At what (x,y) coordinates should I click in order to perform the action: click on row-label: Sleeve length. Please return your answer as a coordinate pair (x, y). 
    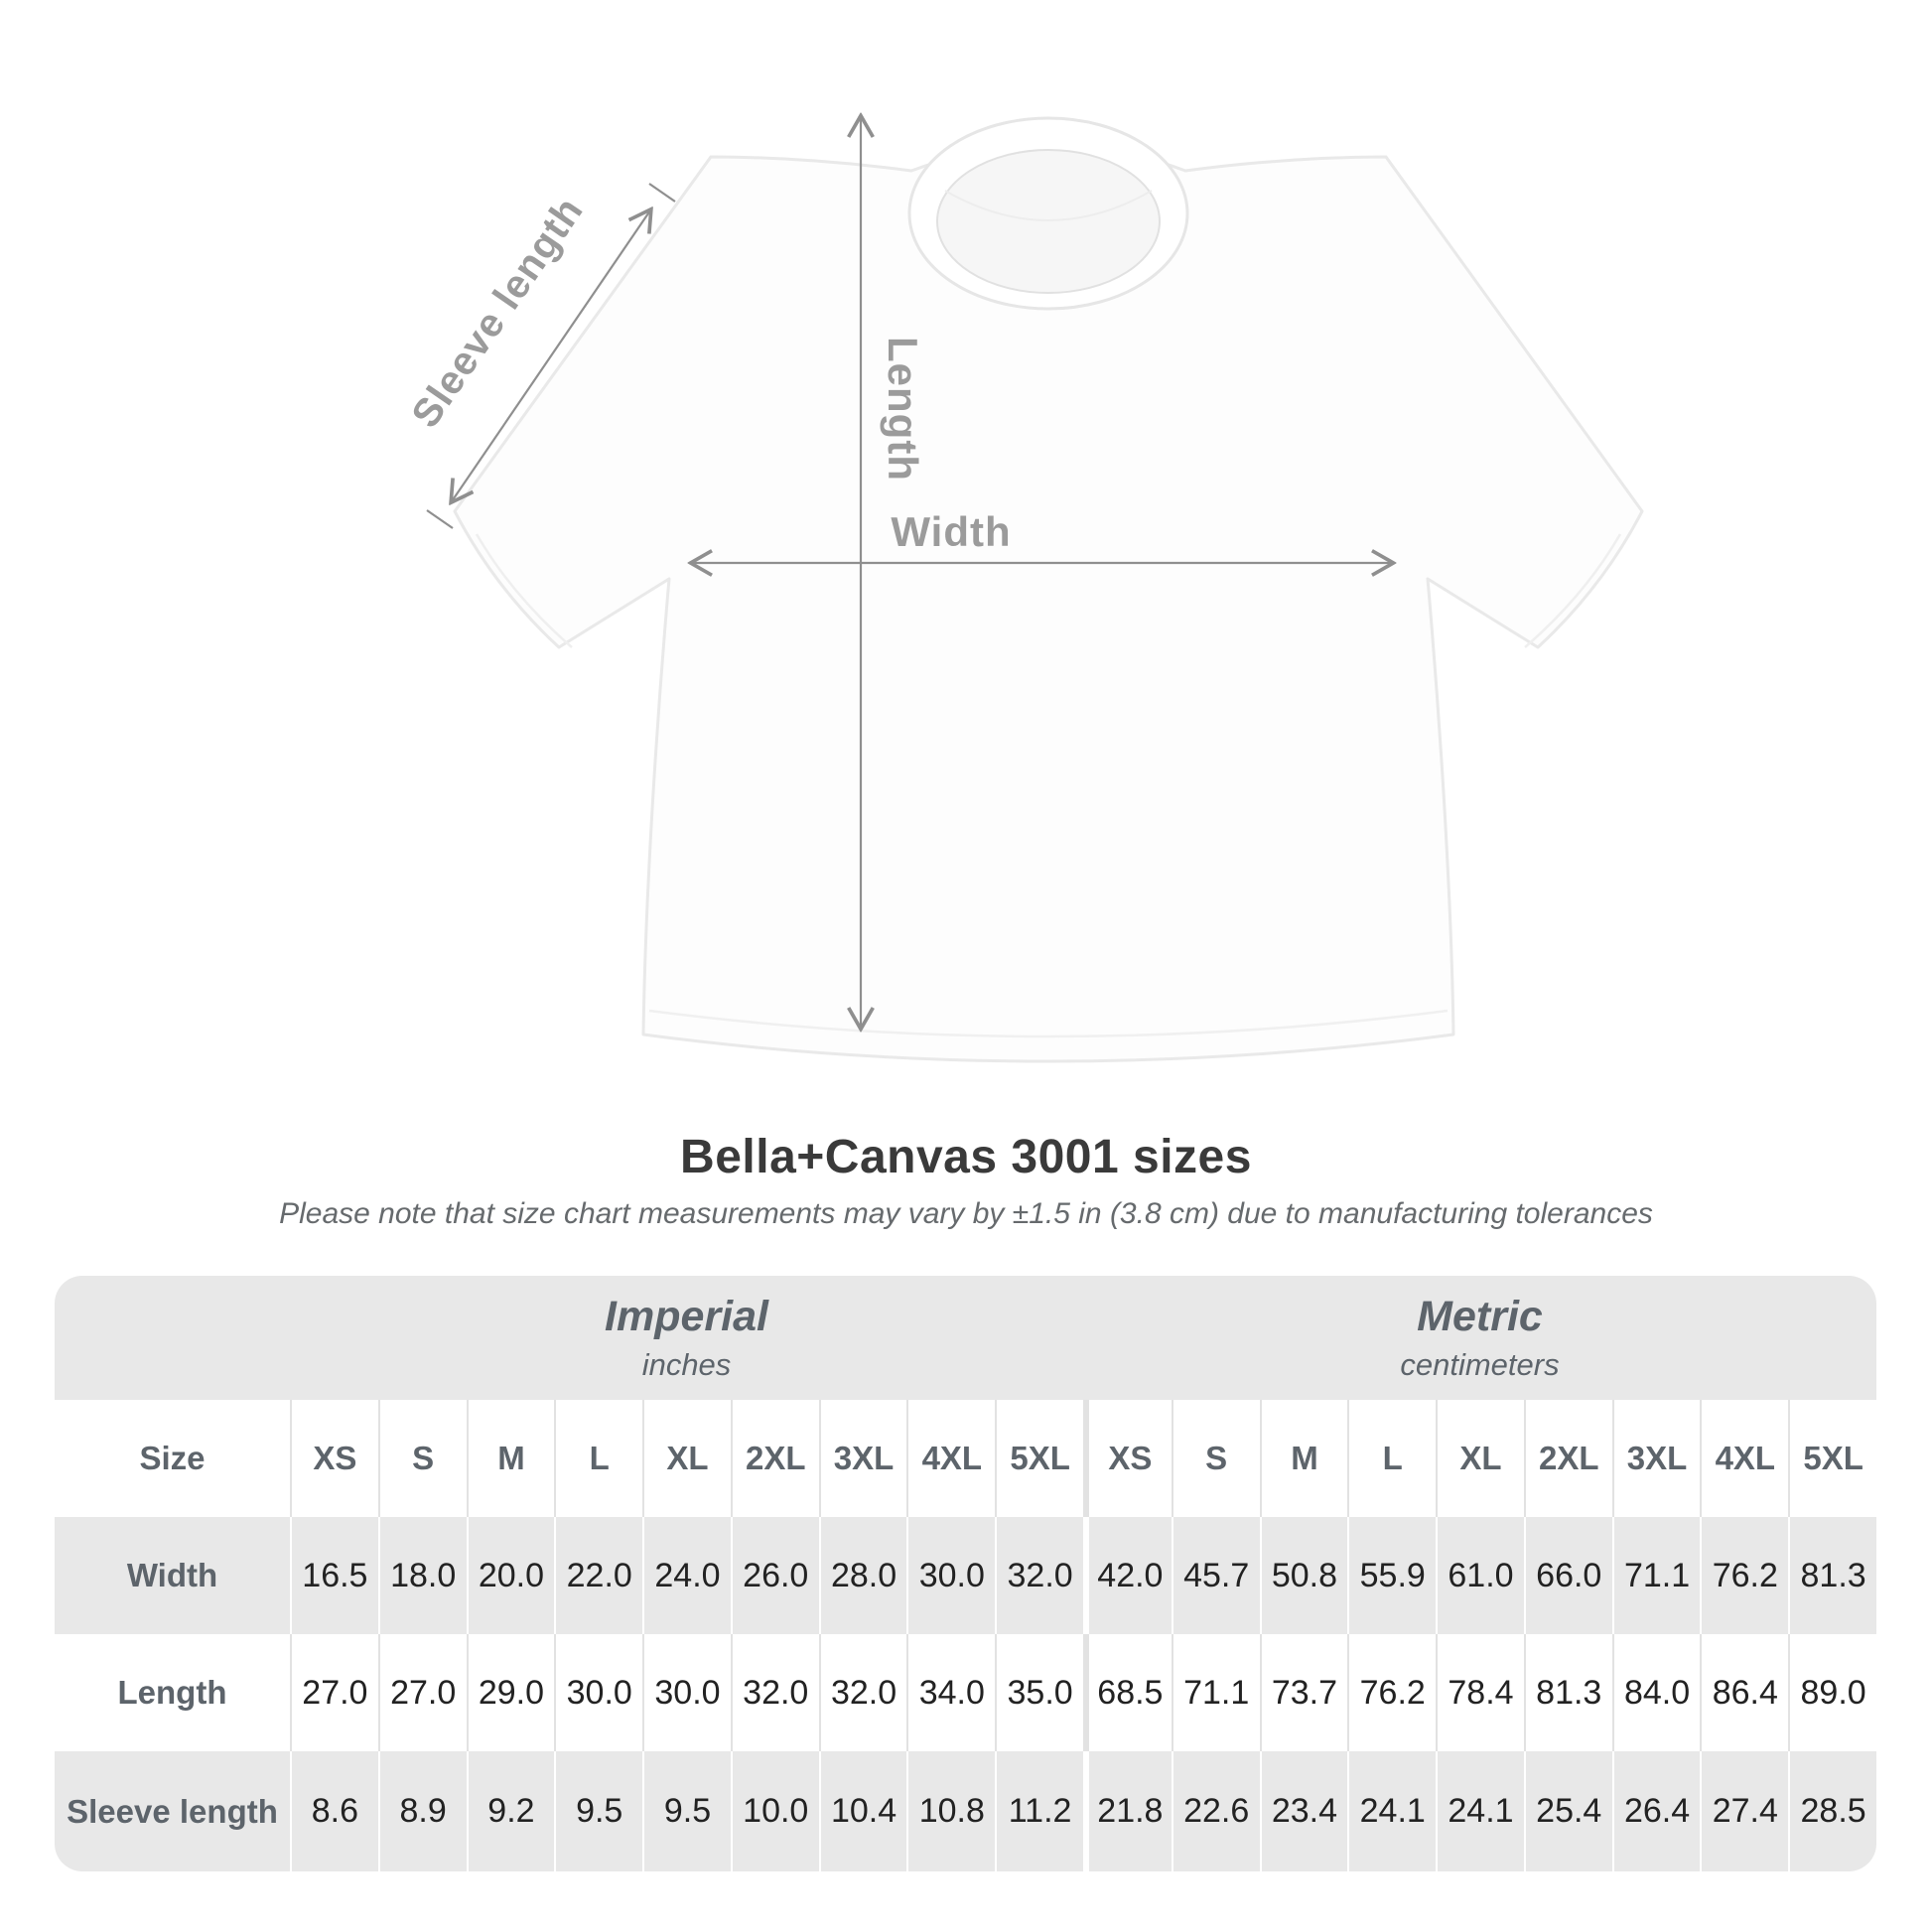
    Looking at the image, I should click on (172, 1811).